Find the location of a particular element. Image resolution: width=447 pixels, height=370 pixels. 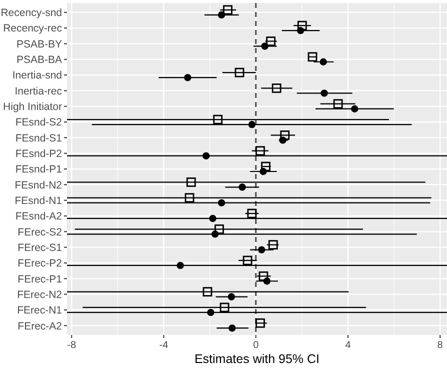

y-tick-label: FErec-S2 is located at coordinates (40, 232).